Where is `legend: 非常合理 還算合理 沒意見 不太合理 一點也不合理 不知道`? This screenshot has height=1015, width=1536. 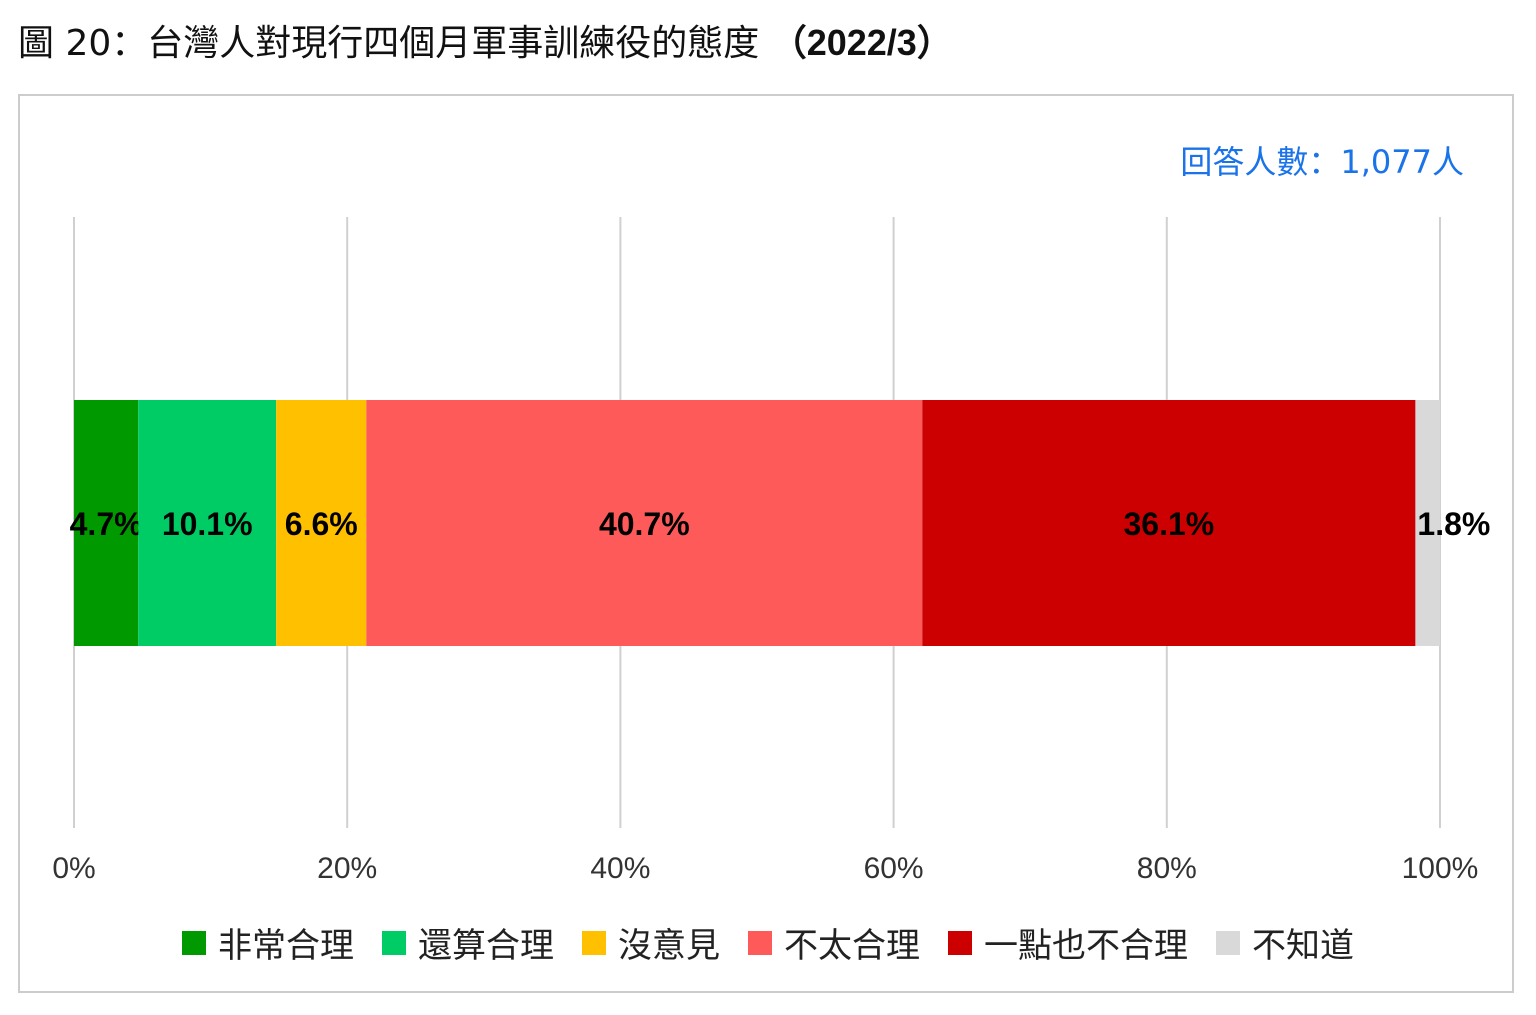 legend: 非常合理 還算合理 沒意見 不太合理 一點也不合理 不知道 is located at coordinates (768, 942).